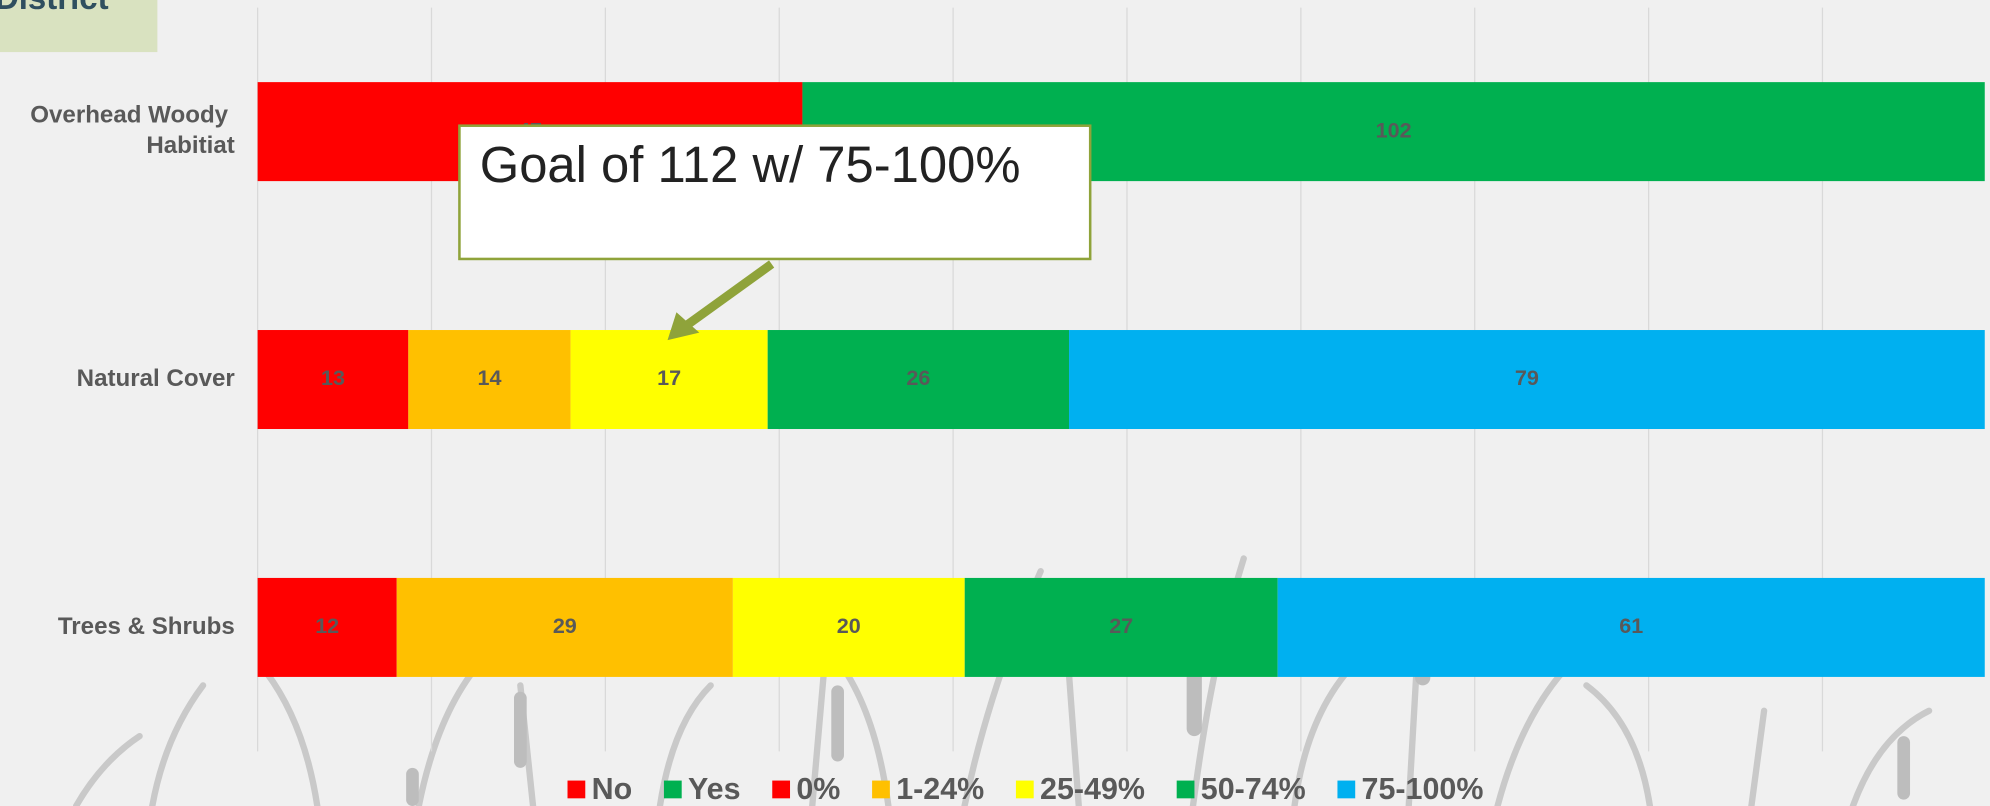 The height and width of the screenshot is (806, 1990). What do you see at coordinates (750, 164) in the screenshot?
I see `callout-text: Goal of 112 w/ 75-100%` at bounding box center [750, 164].